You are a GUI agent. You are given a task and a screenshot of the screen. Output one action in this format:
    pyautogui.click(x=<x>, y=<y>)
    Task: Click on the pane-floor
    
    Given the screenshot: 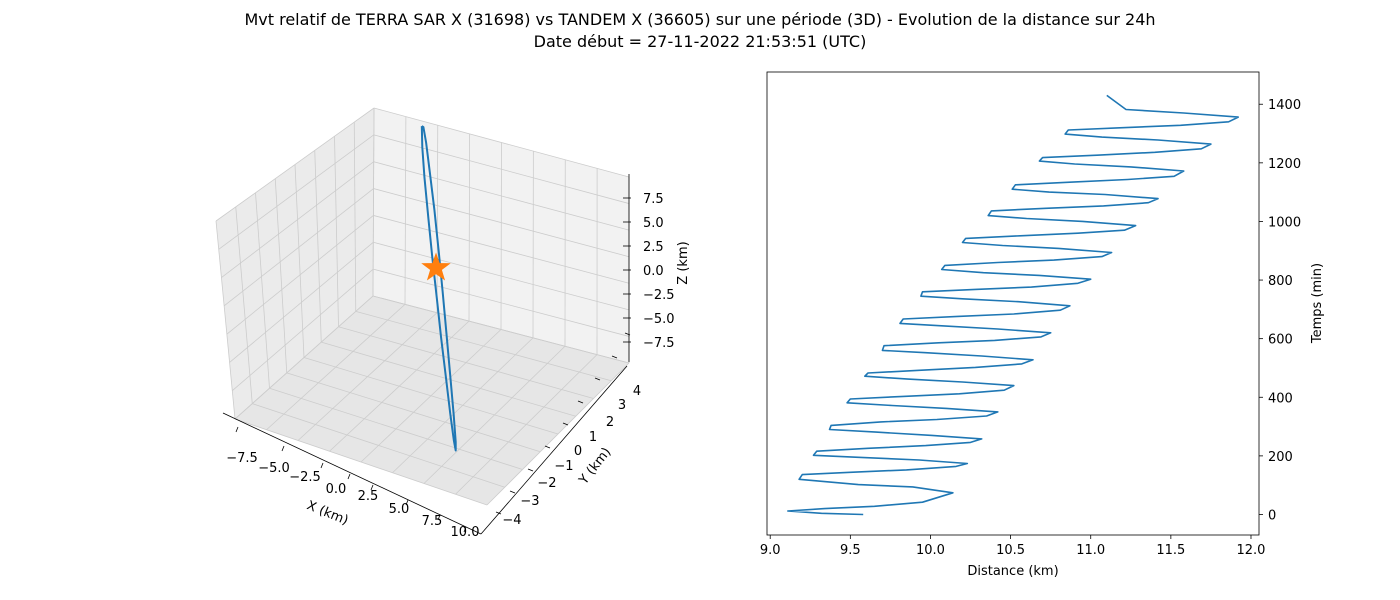 What is the action you would take?
    pyautogui.click(x=432, y=400)
    